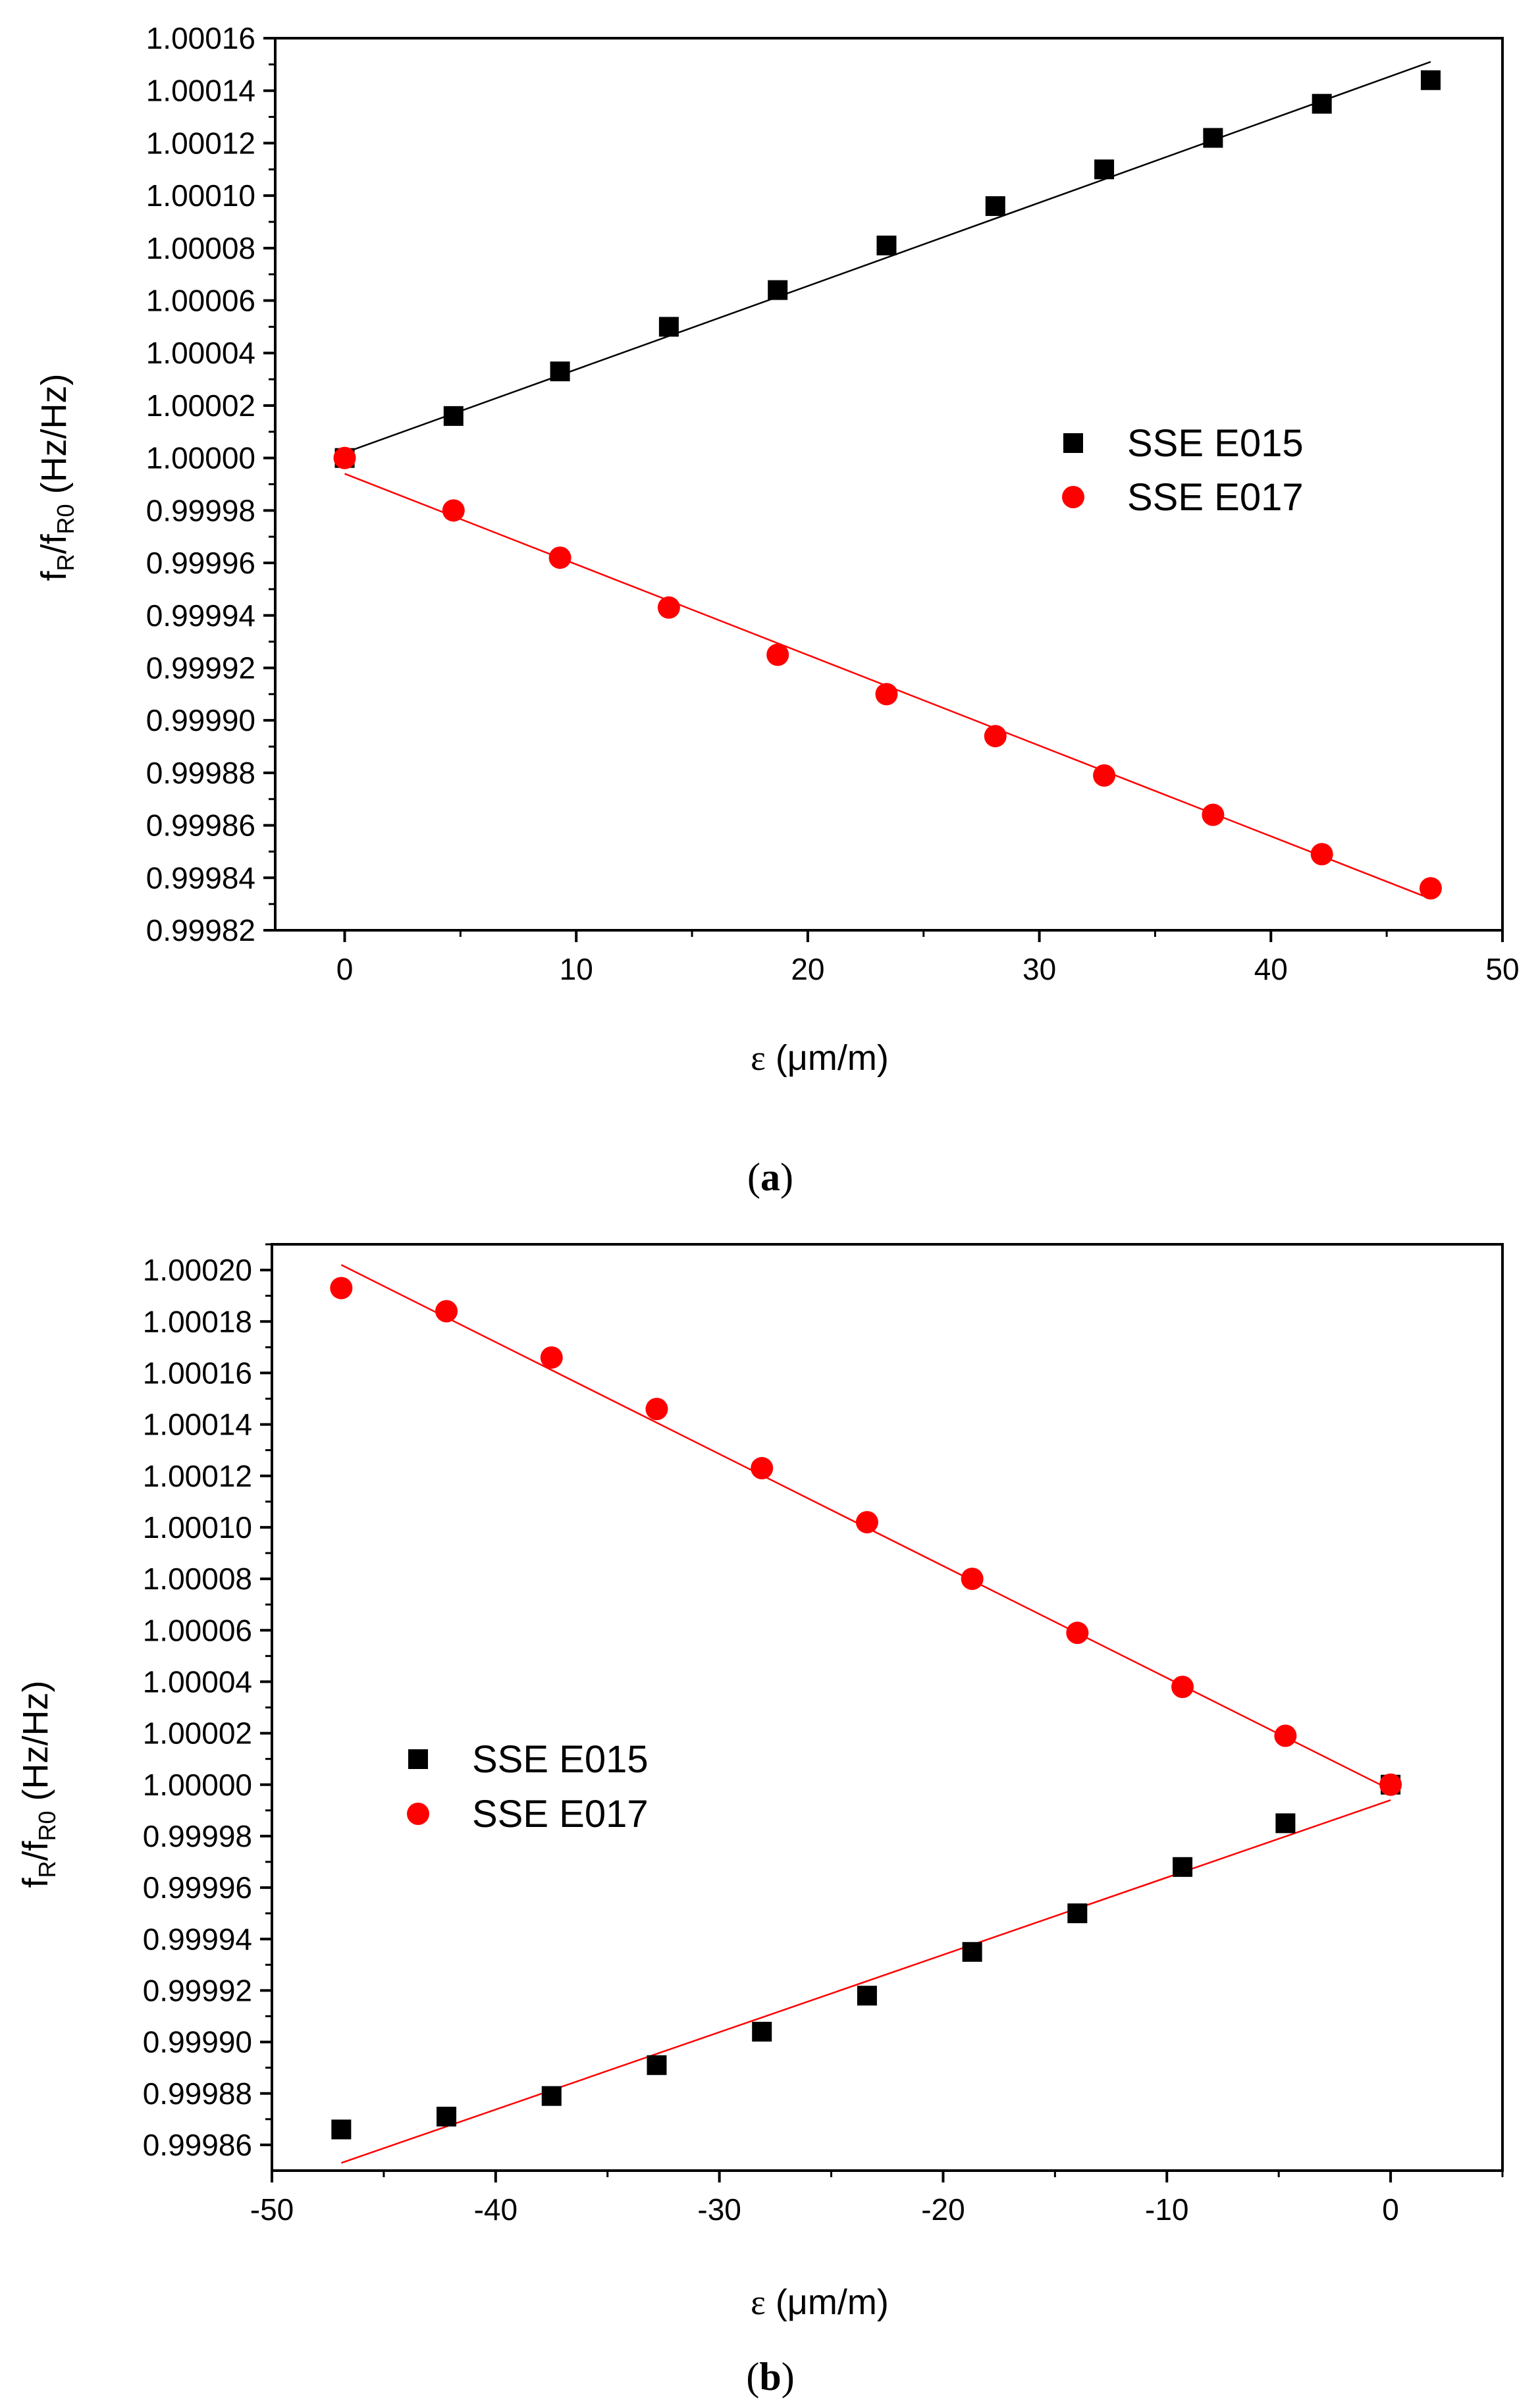 The height and width of the screenshot is (2405, 1540). What do you see at coordinates (197, 1836) in the screenshot?
I see `panel-b-y-tick-label: 0.99998` at bounding box center [197, 1836].